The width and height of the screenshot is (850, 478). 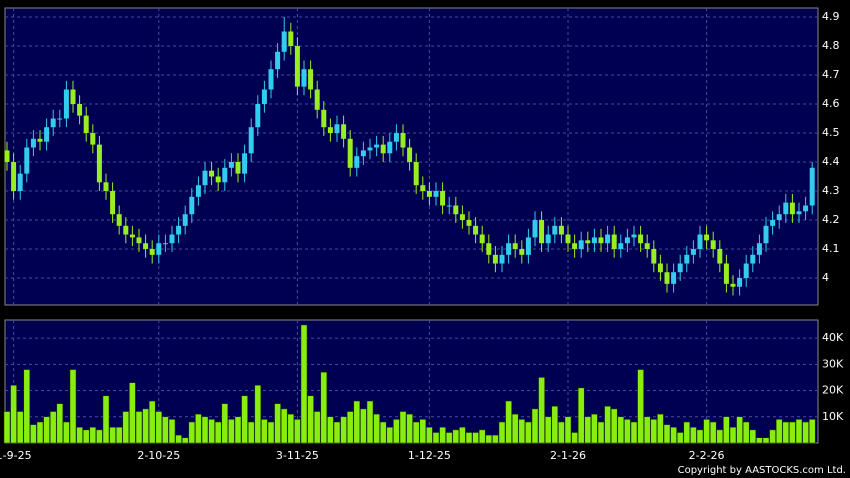 I want to click on y-tick-label: 20K, so click(x=833, y=390).